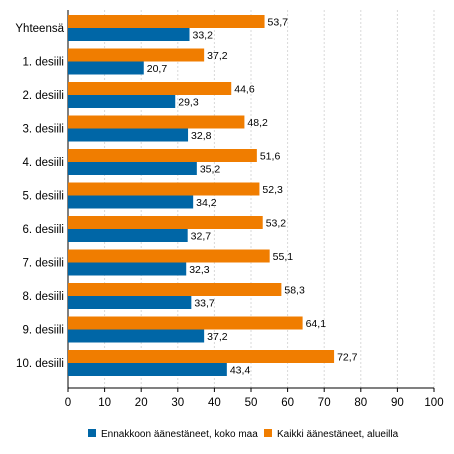  Describe the element at coordinates (214, 403) in the screenshot. I see `x-tick-label-40: 40` at that location.